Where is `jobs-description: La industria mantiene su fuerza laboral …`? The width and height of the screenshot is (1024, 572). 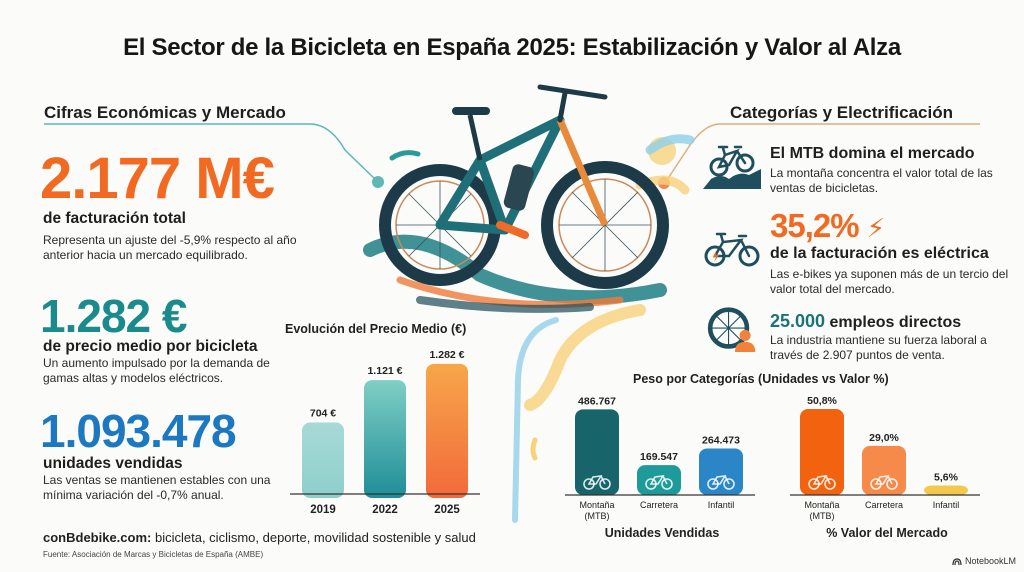 jobs-description: La industria mantiene su fuerza laboral … is located at coordinates (878, 347).